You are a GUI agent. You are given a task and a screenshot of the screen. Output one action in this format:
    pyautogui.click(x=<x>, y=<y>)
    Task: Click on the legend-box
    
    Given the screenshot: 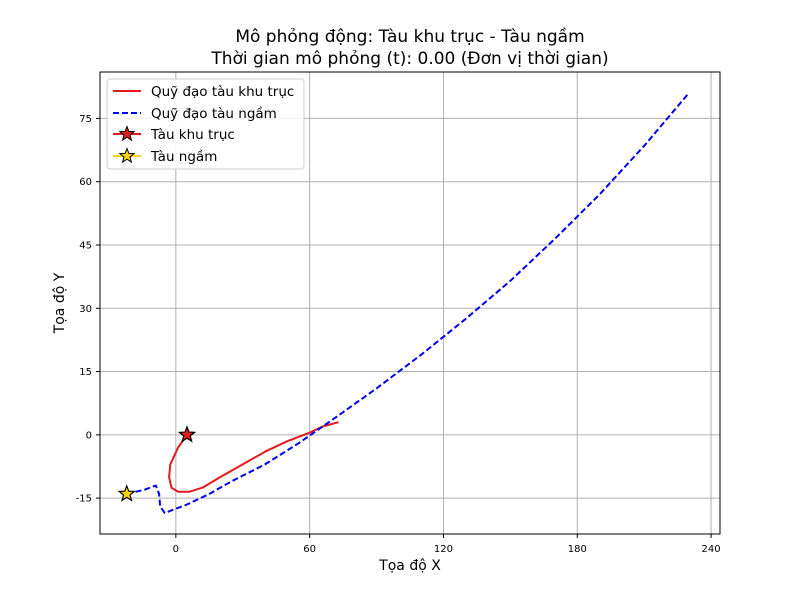 What is the action you would take?
    pyautogui.click(x=205, y=124)
    